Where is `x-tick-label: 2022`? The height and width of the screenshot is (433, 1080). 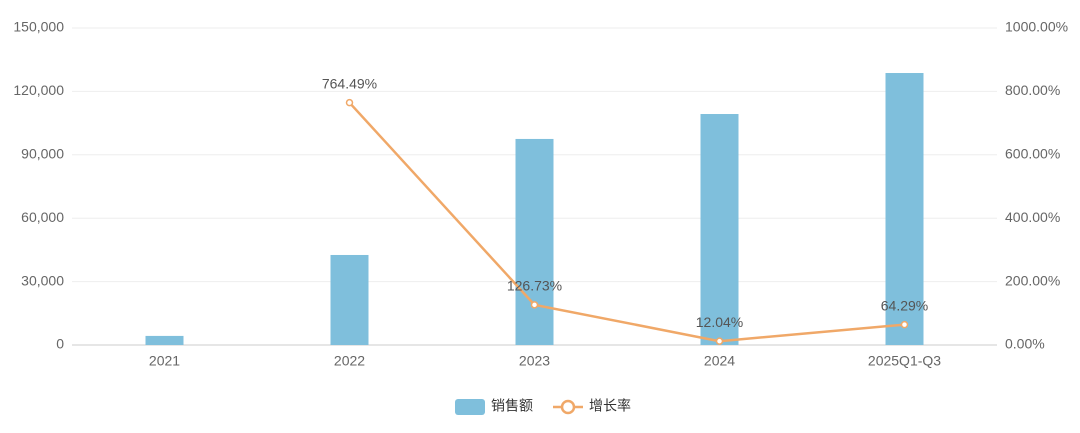
x-tick-label: 2022 is located at coordinates (349, 361).